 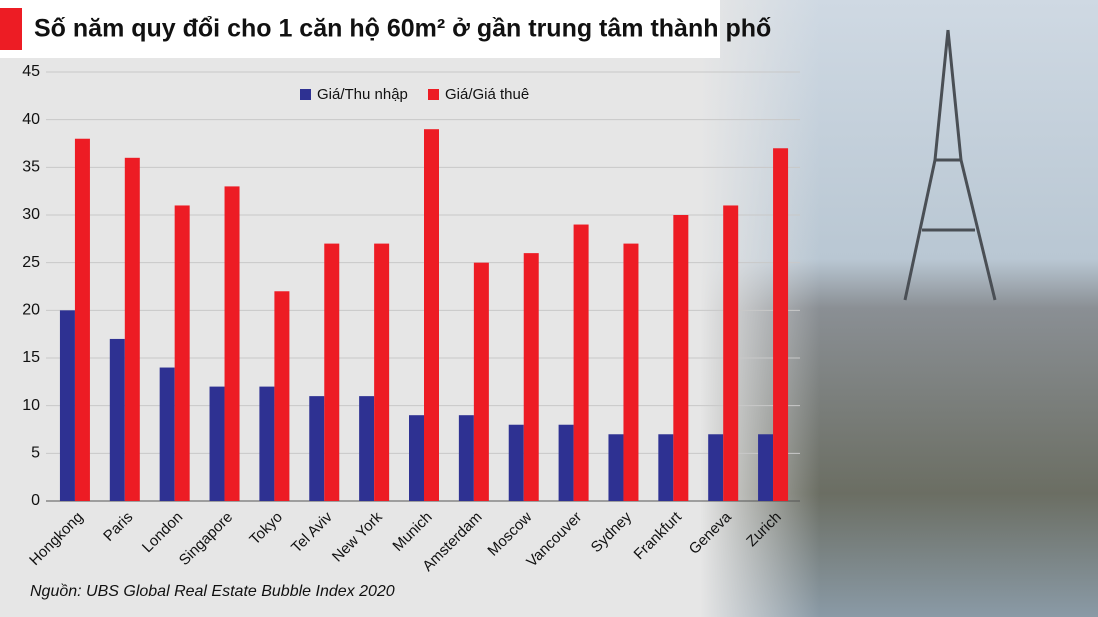 What do you see at coordinates (35, 453) in the screenshot?
I see `y-tick-label: 5` at bounding box center [35, 453].